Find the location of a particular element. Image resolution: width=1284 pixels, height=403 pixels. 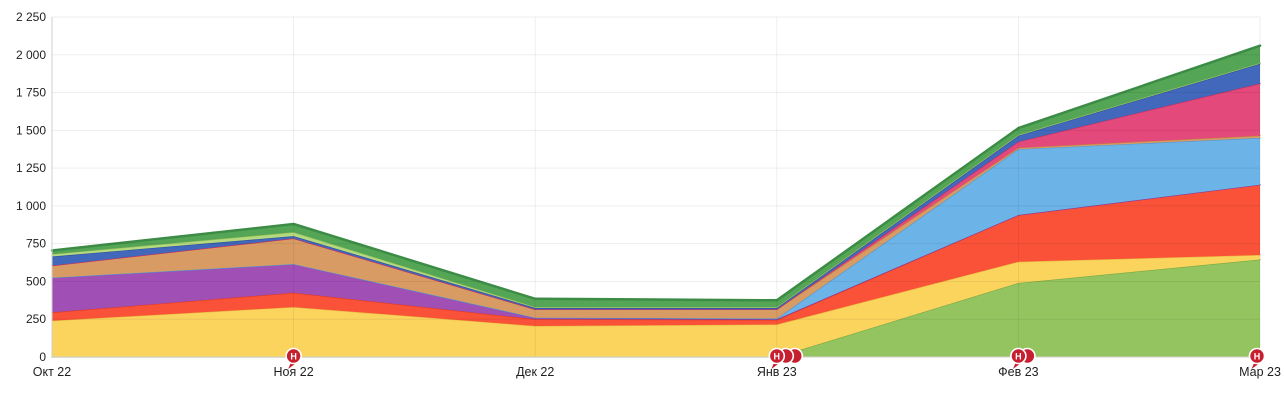

y-tick-label: 1 500 is located at coordinates (31, 130).